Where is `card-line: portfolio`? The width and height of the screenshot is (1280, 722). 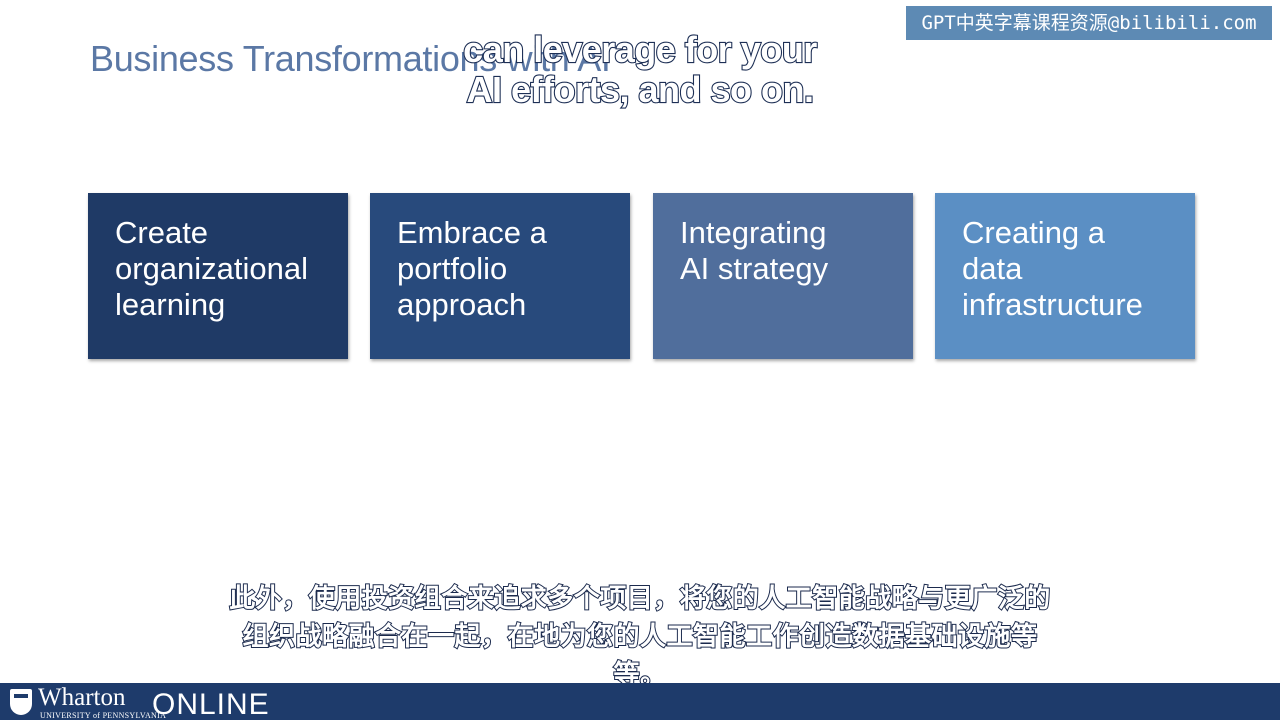 card-line: portfolio is located at coordinates (452, 268).